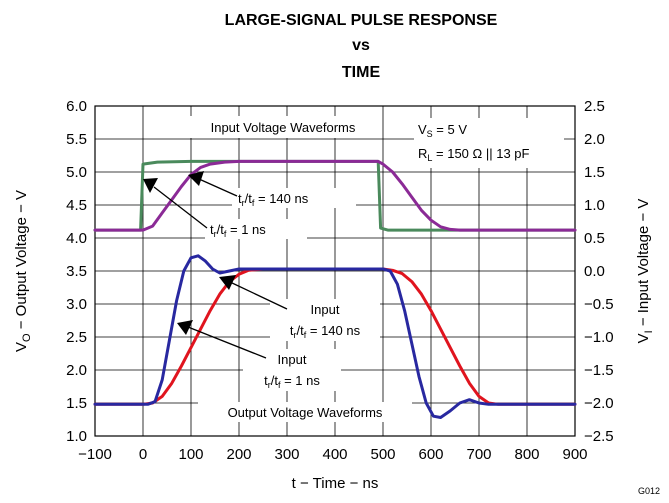  I want to click on x-tick-label: 900, so click(574, 454).